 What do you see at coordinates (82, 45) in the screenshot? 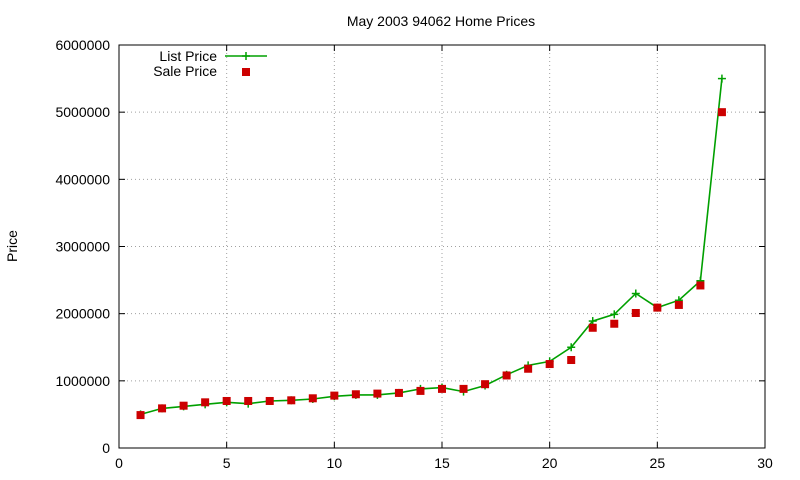
I see `y-tick-label: 6000000` at bounding box center [82, 45].